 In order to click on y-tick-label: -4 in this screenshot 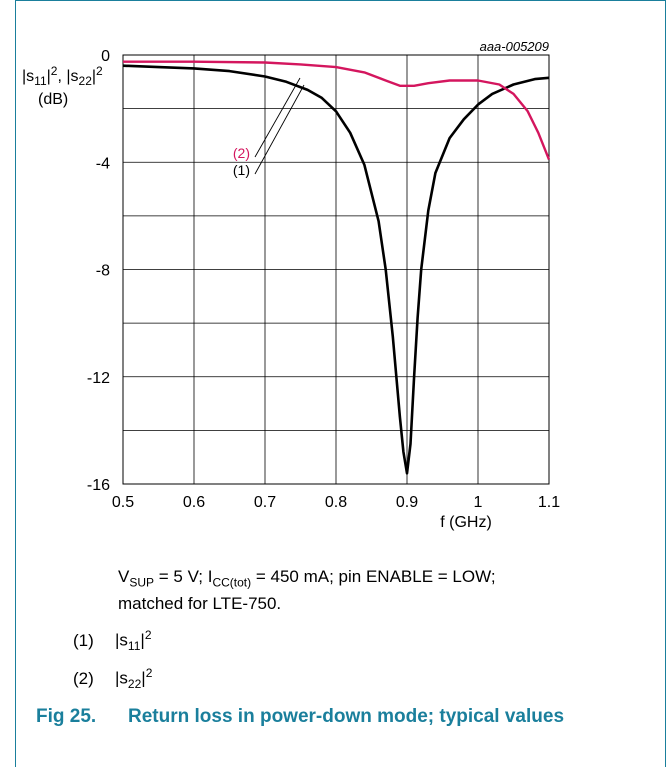, I will do `click(103, 163)`.